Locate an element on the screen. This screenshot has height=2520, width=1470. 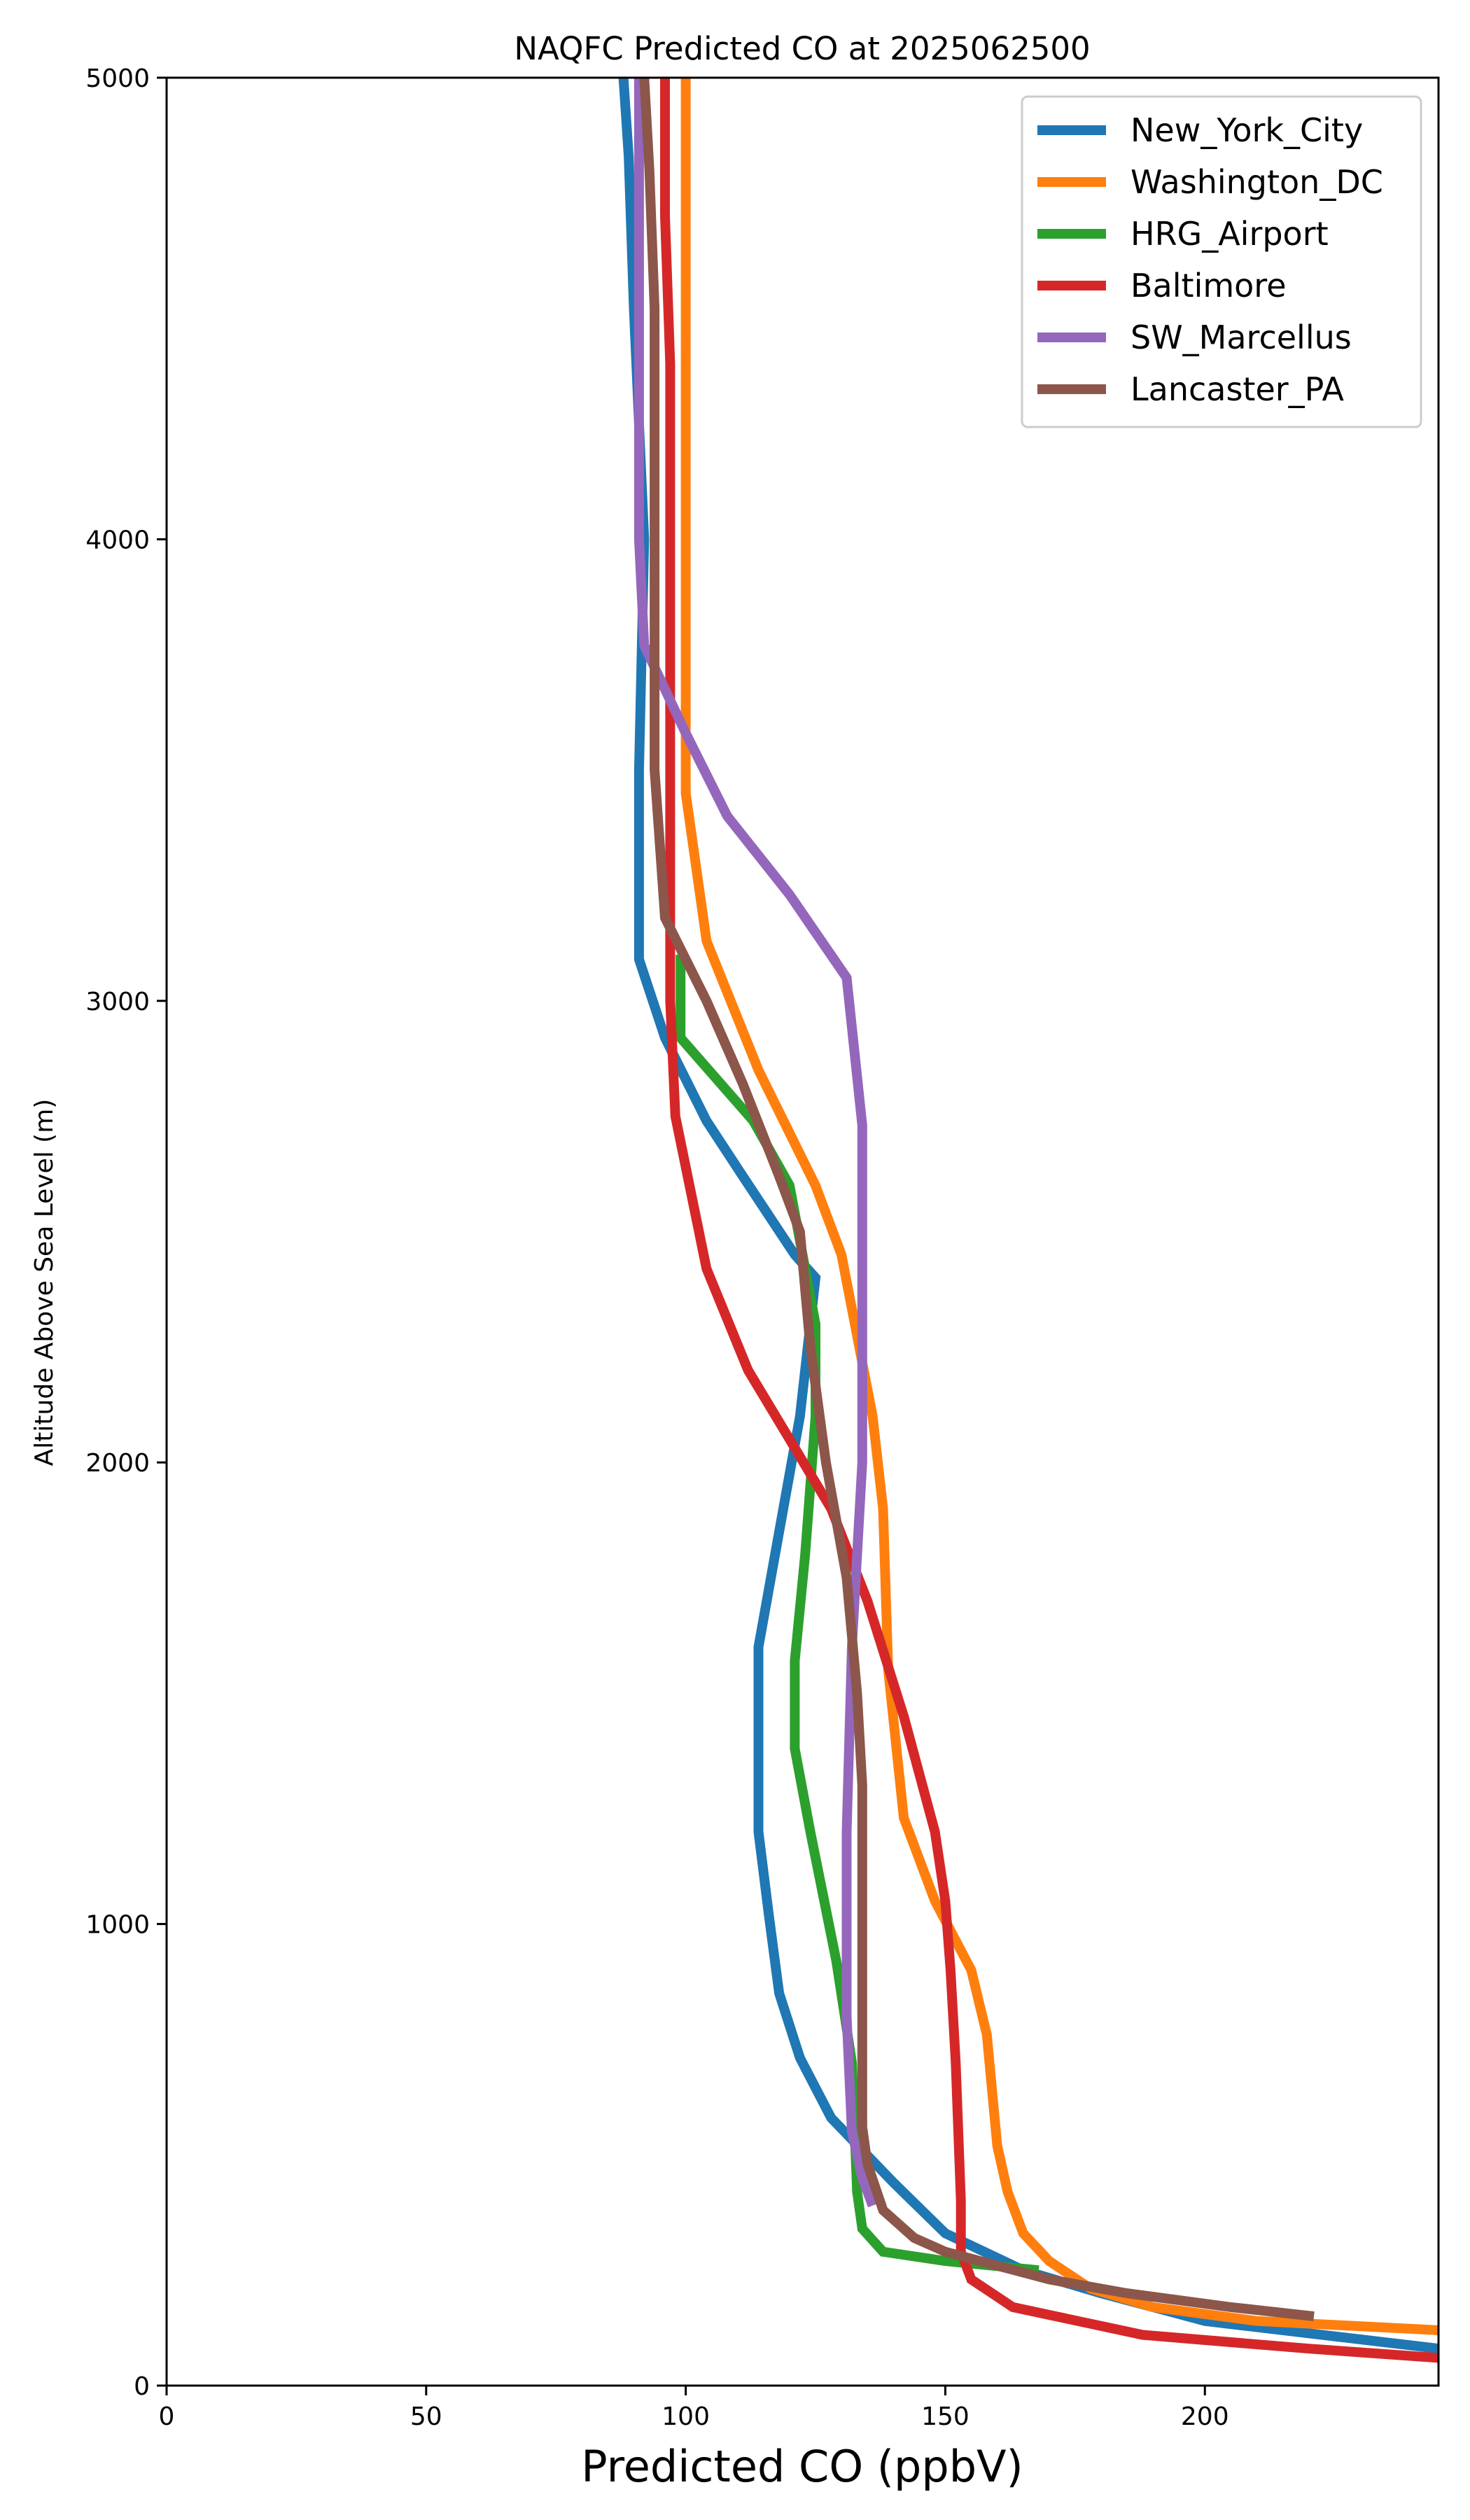
y-tick-label: 3000 is located at coordinates (117, 1002).